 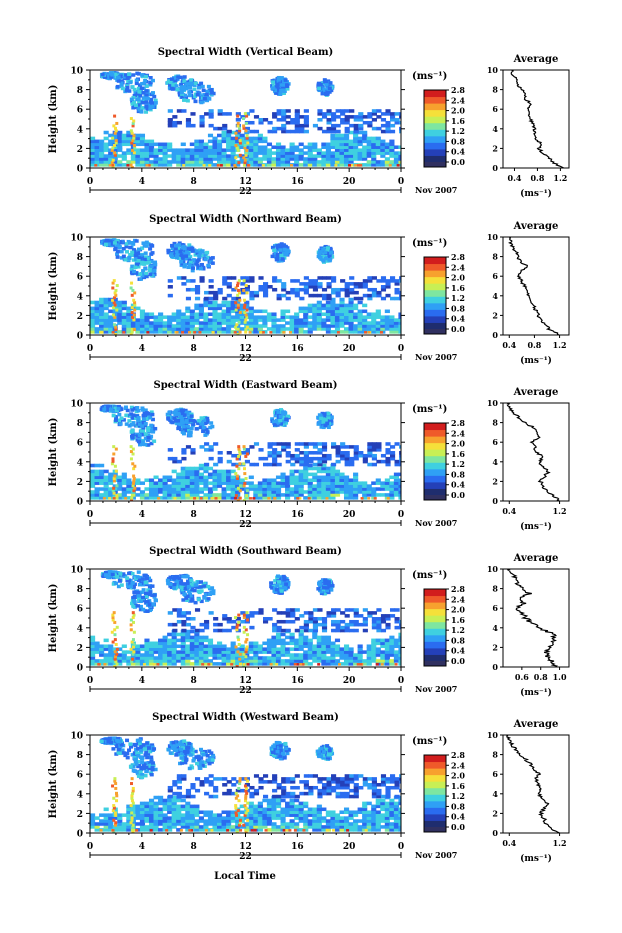 What do you see at coordinates (458, 267) in the screenshot?
I see `colorbar-tick-label: 2.4` at bounding box center [458, 267].